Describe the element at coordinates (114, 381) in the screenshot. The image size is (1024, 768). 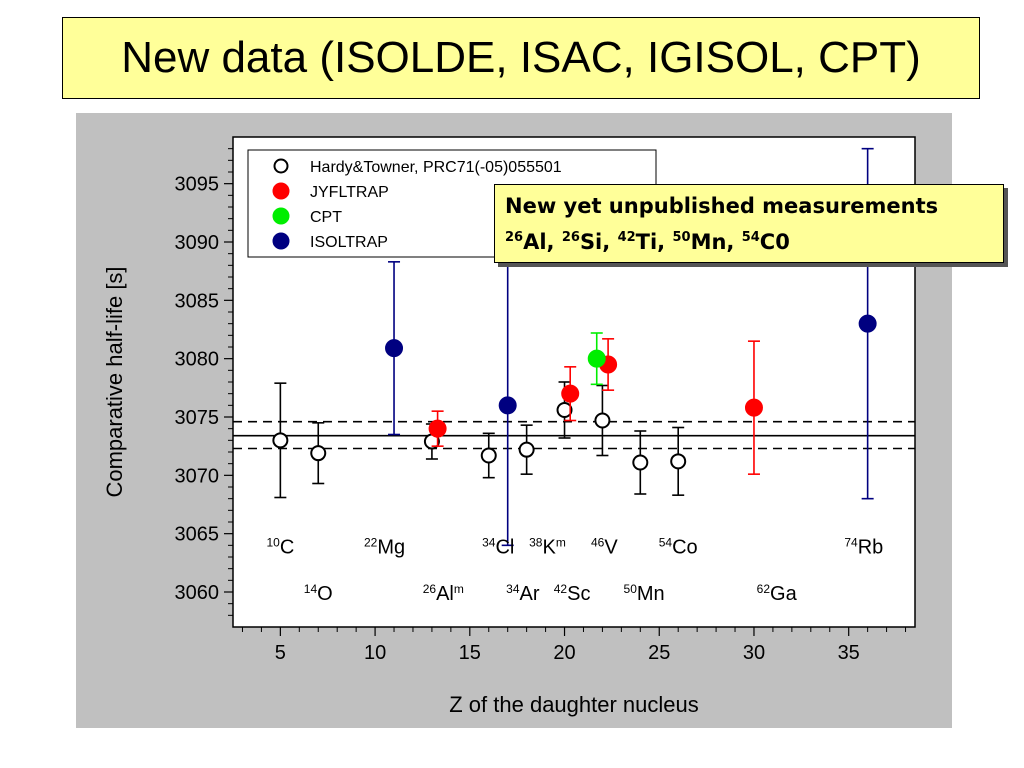
I see `y-axis-label: Comparative half-life [s]` at that location.